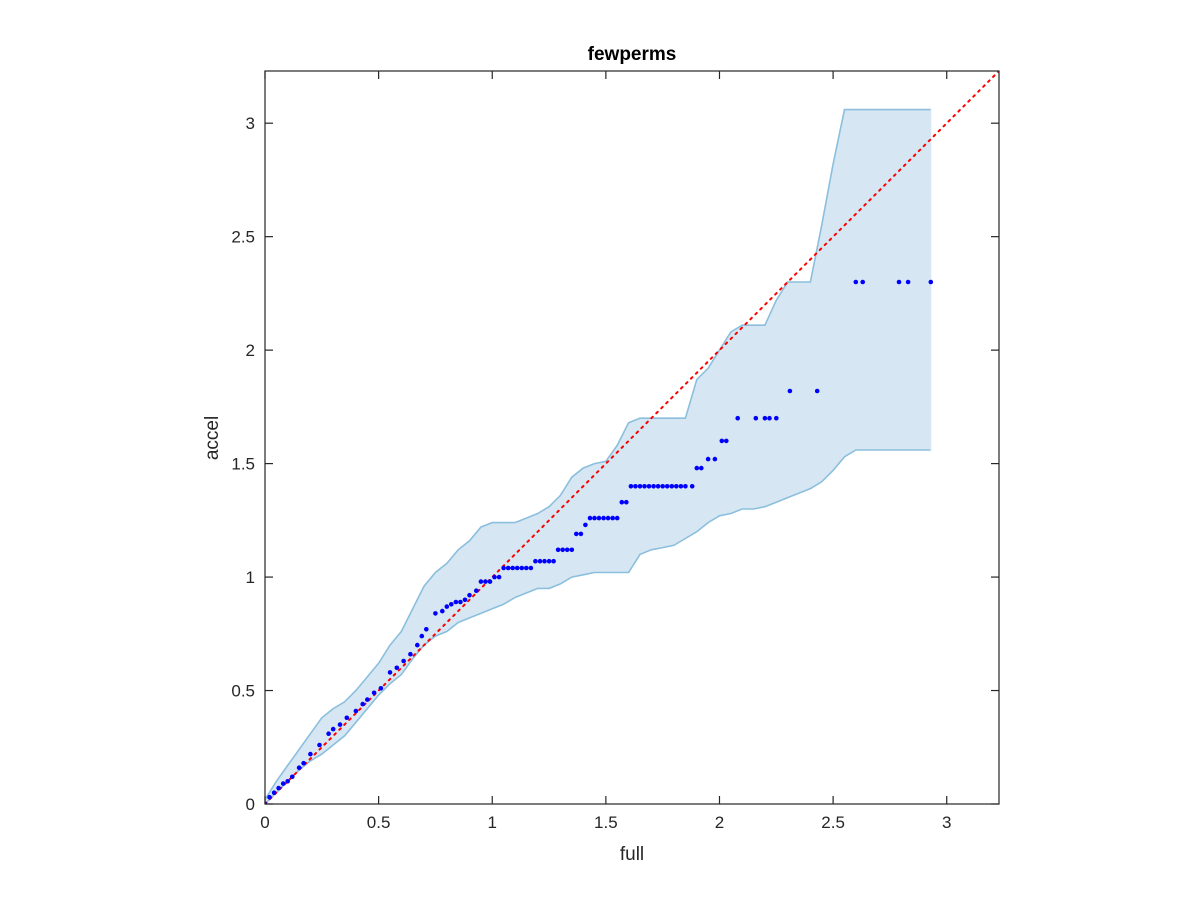 This screenshot has height=900, width=1200. I want to click on y-tick-label: 2.5, so click(243, 237).